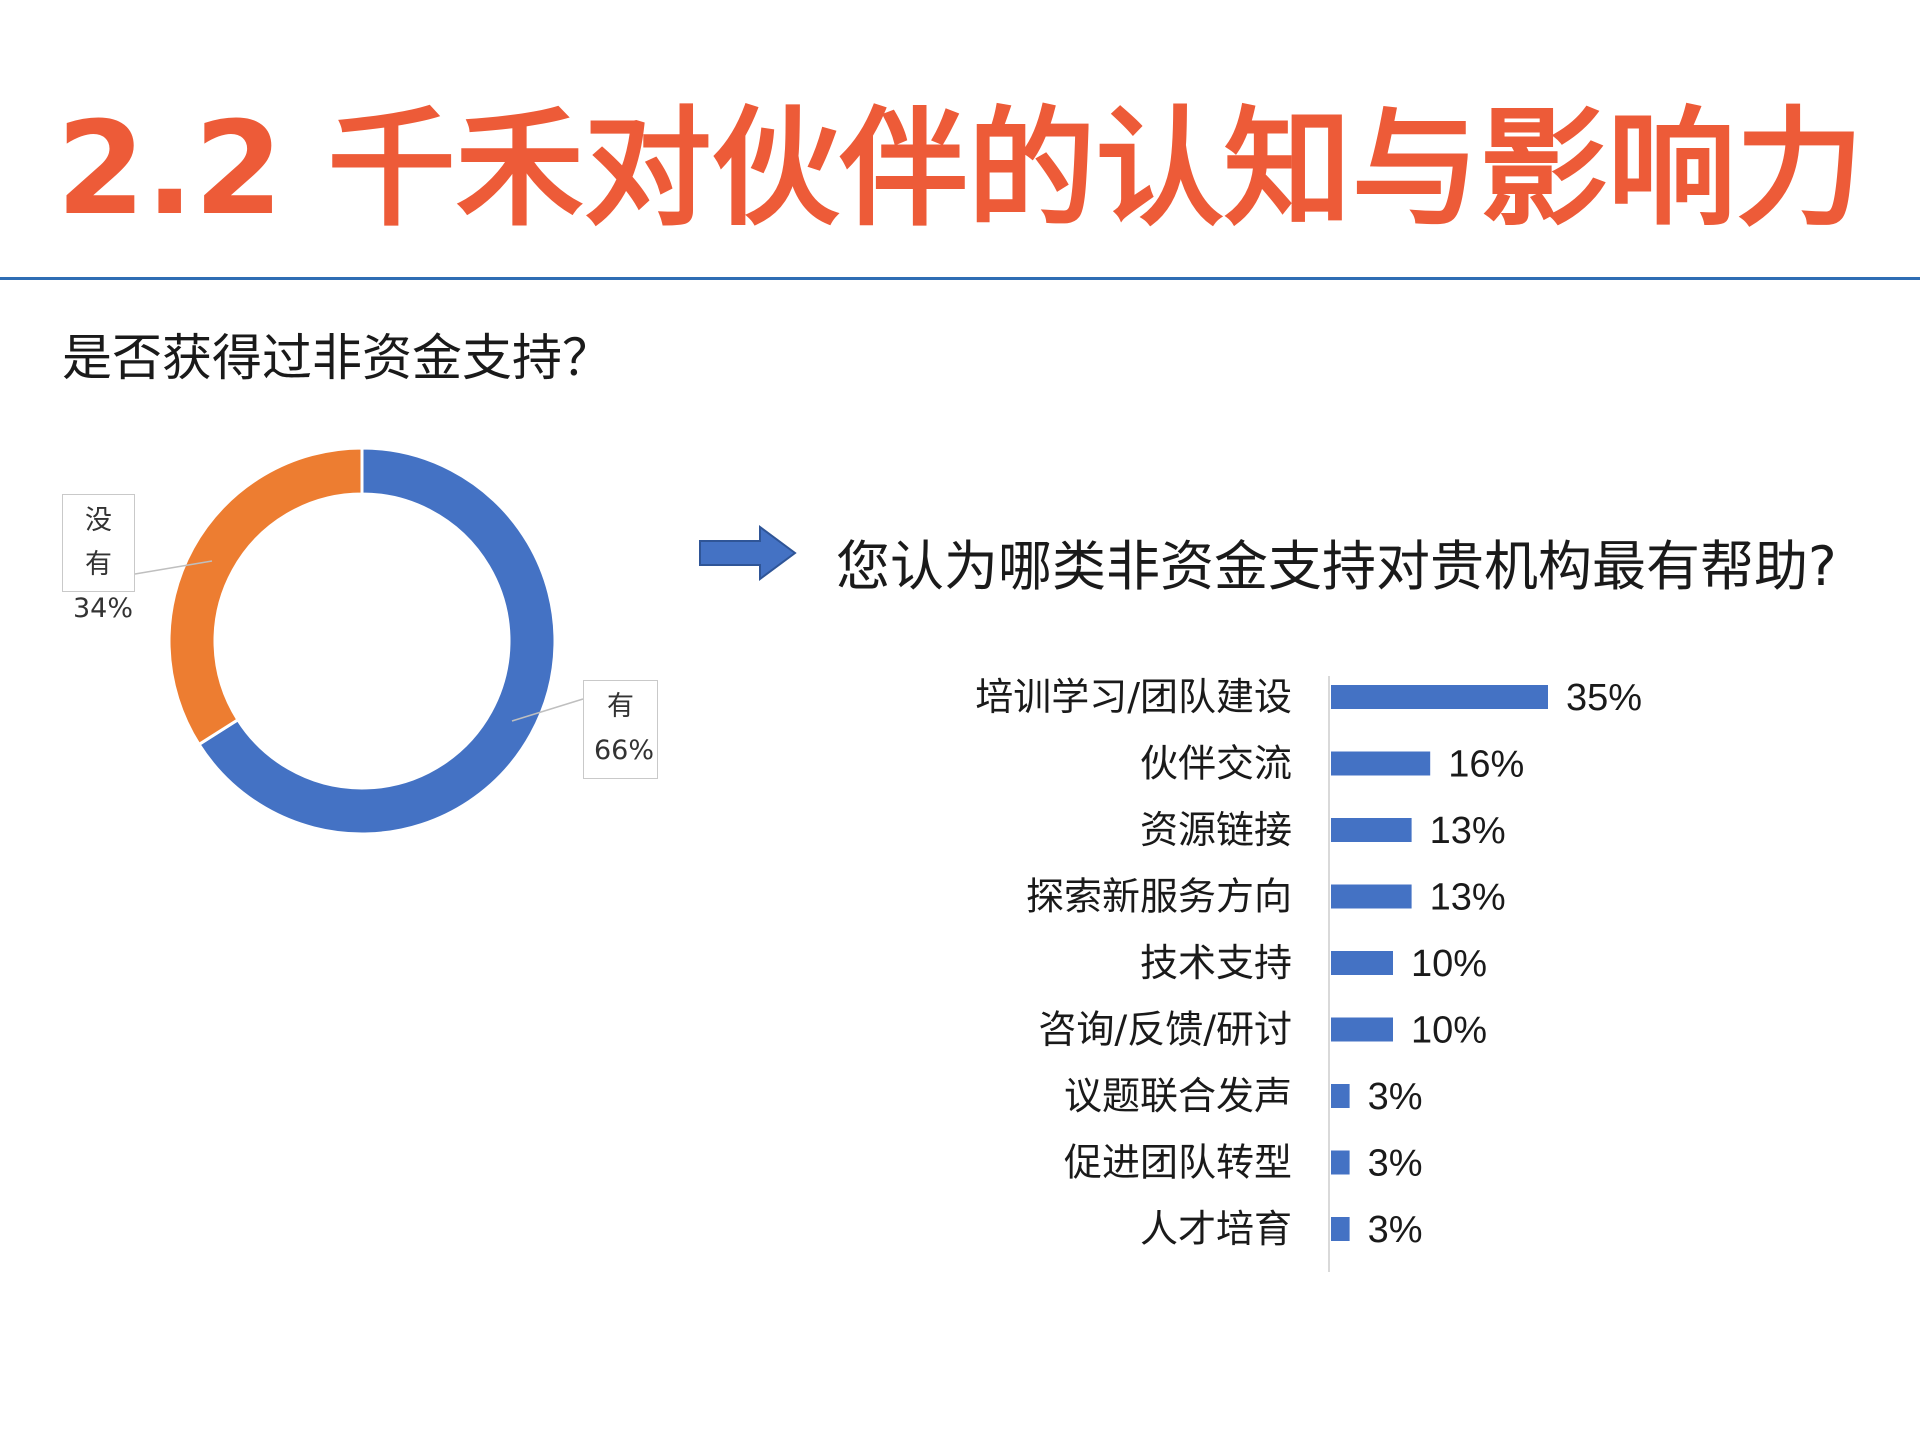  Describe the element at coordinates (1216, 1229) in the screenshot. I see `bar-category-label: 人才培育` at that location.